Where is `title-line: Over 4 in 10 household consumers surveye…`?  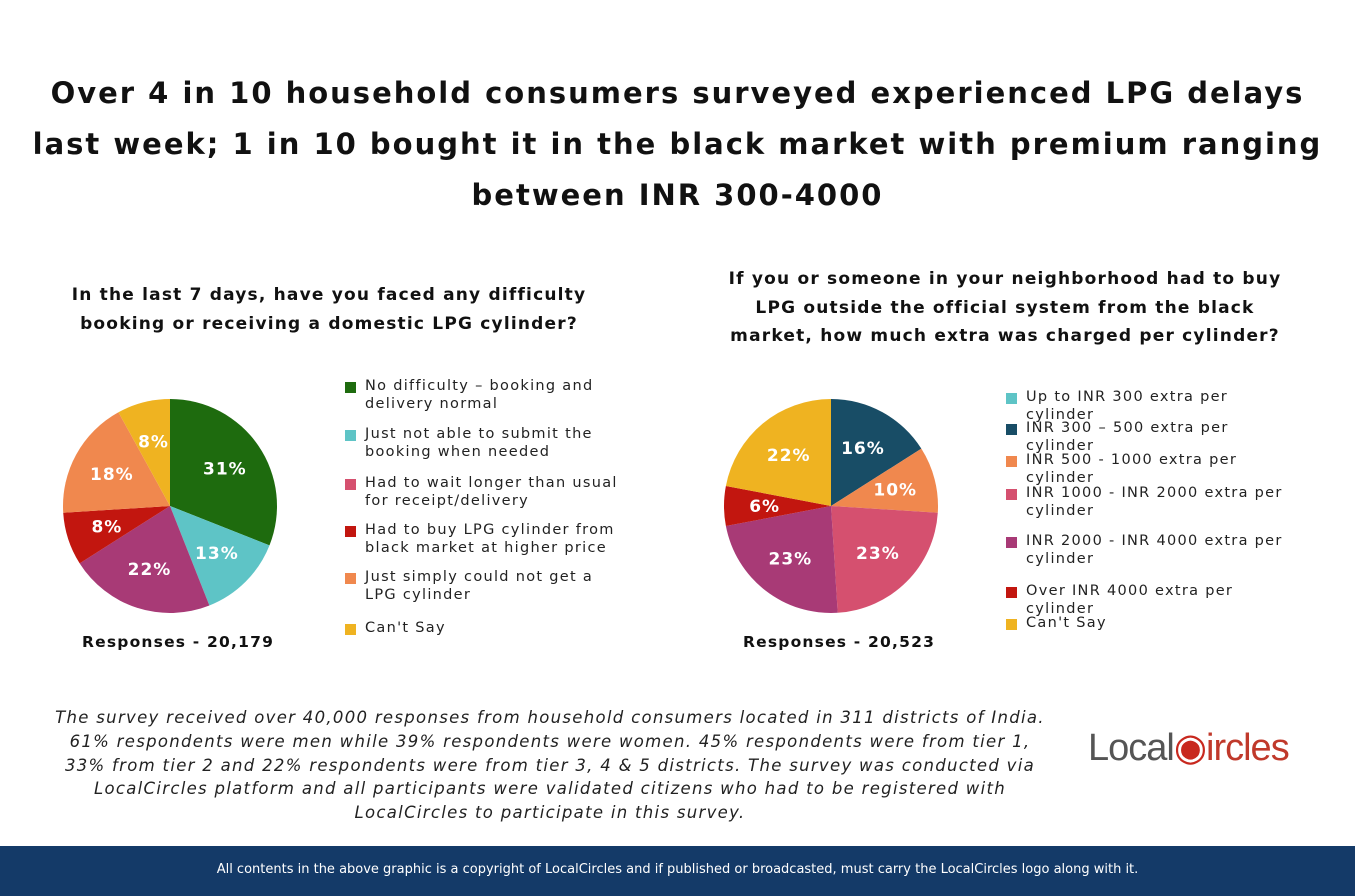
title-line: Over 4 in 10 household consumers surveye… is located at coordinates (677, 93).